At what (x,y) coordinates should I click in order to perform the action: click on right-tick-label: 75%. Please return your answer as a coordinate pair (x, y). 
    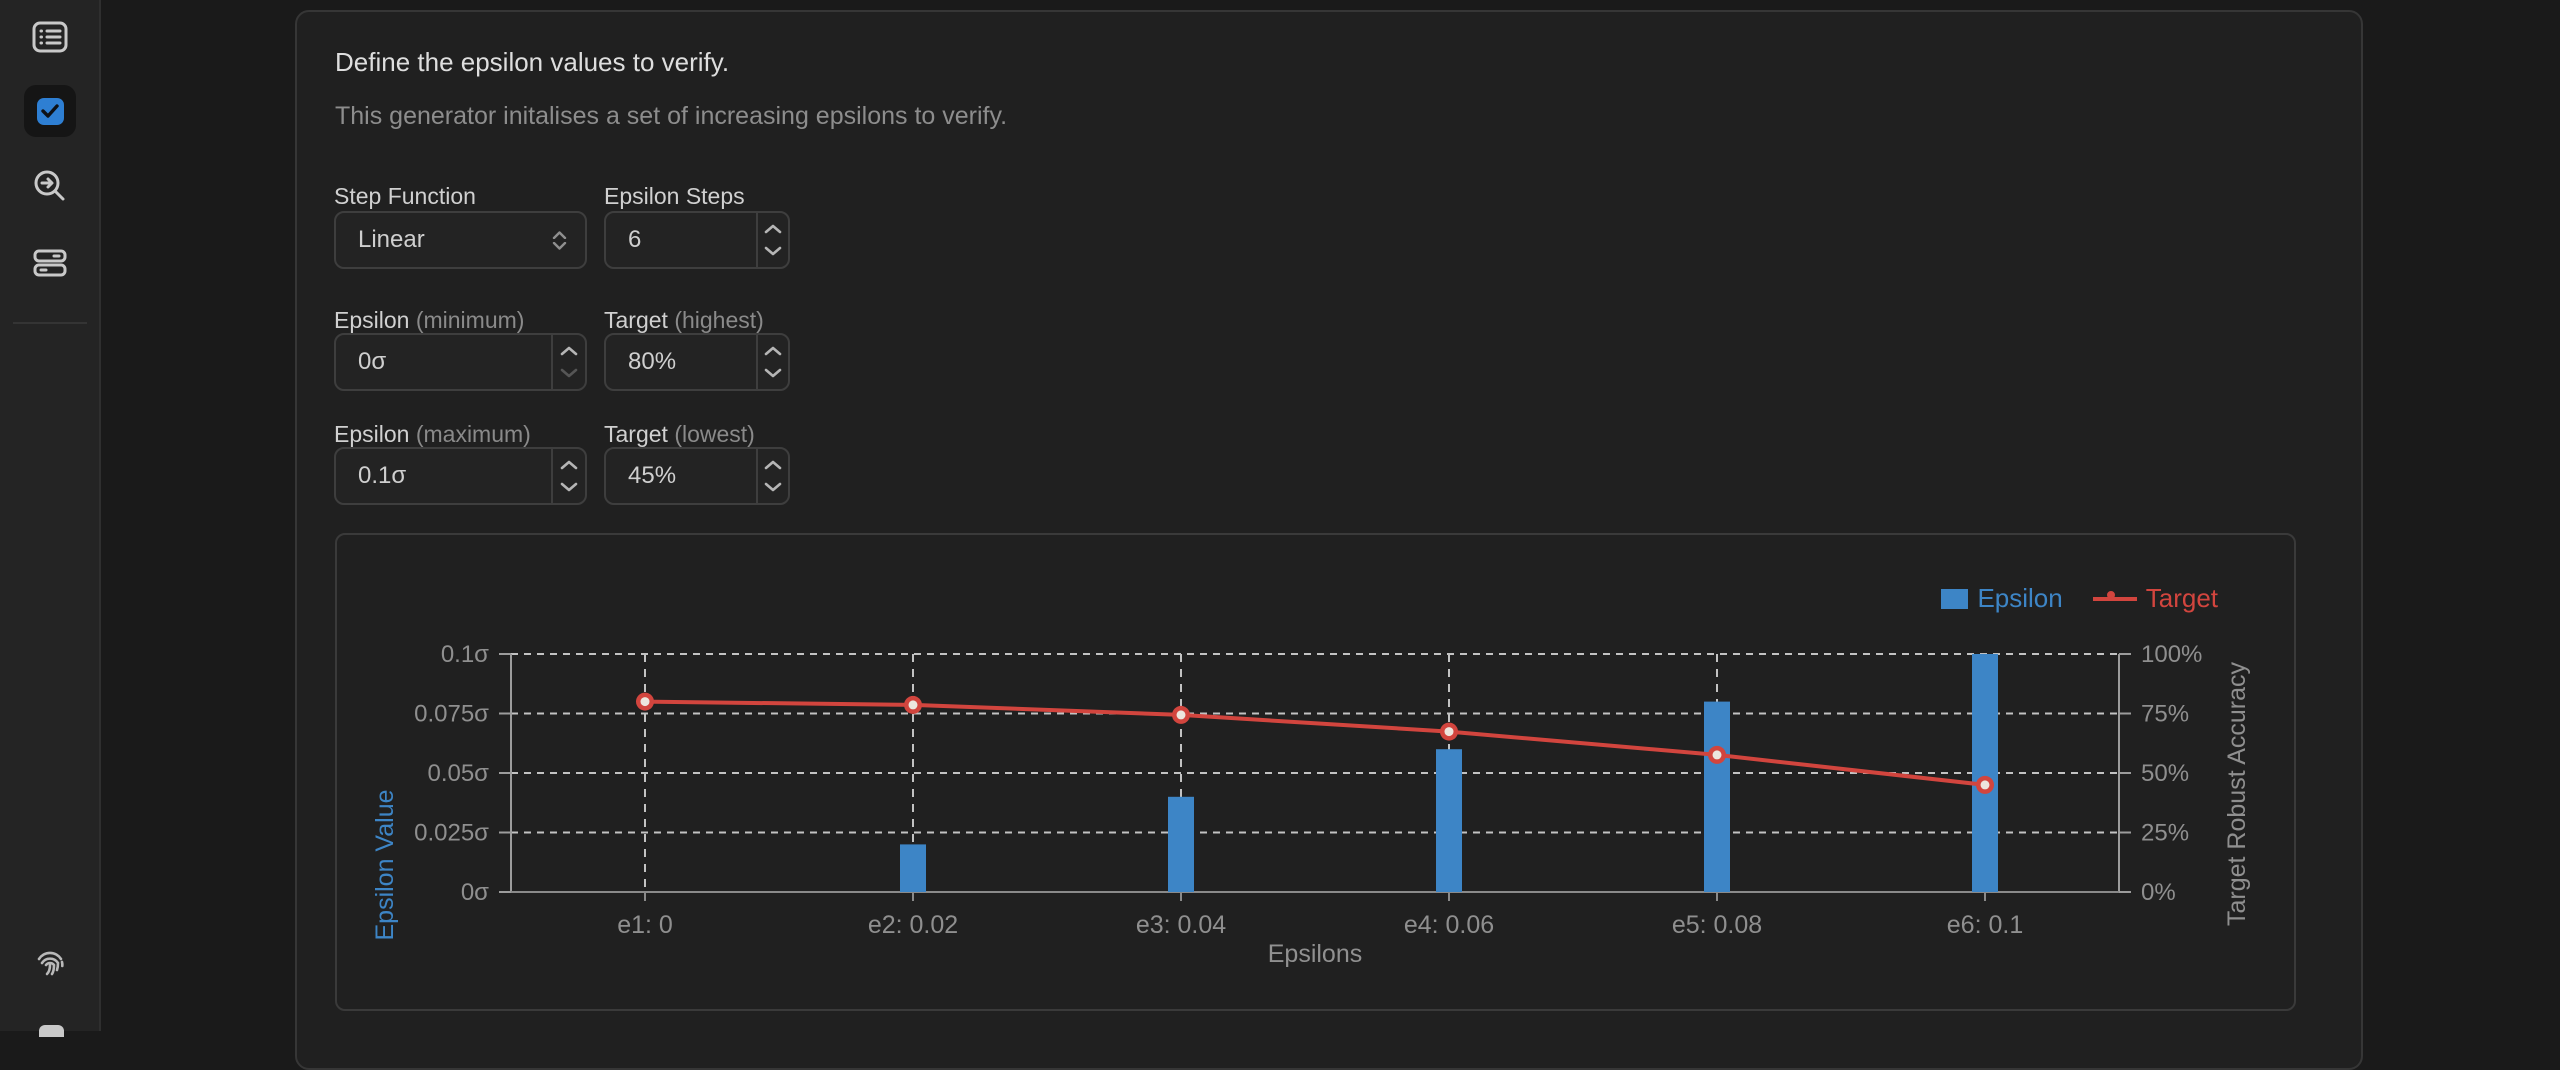
    Looking at the image, I should click on (2165, 714).